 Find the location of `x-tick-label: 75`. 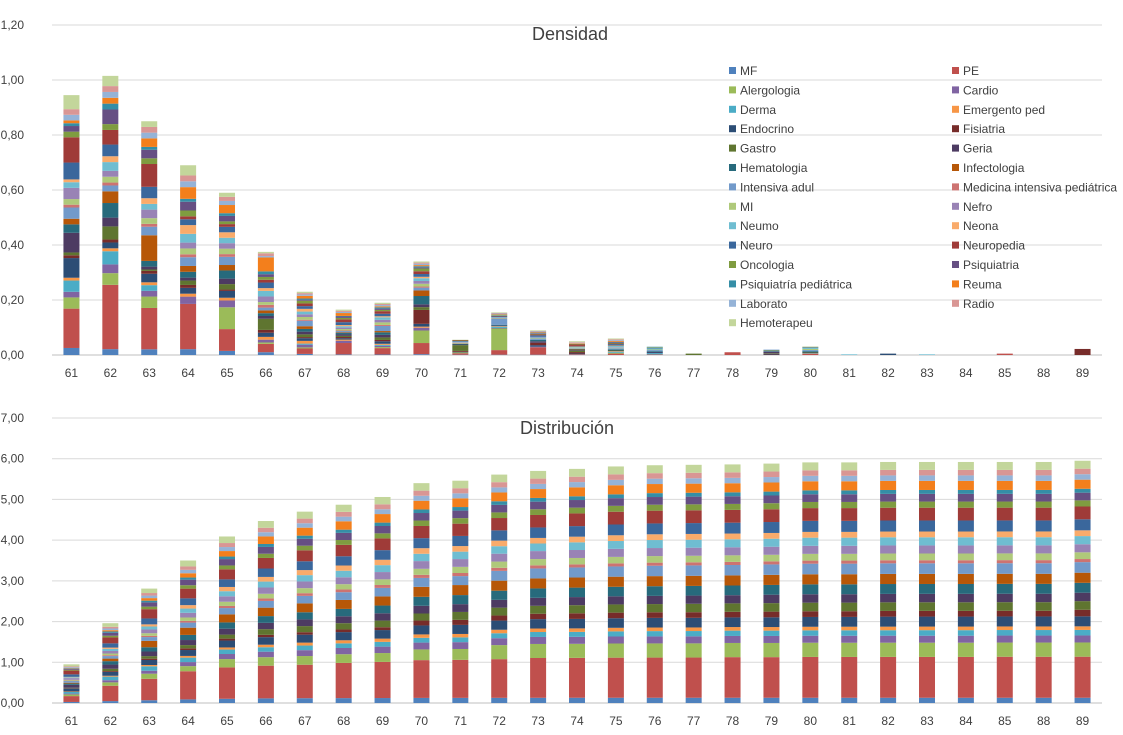

x-tick-label: 75 is located at coordinates (616, 373).